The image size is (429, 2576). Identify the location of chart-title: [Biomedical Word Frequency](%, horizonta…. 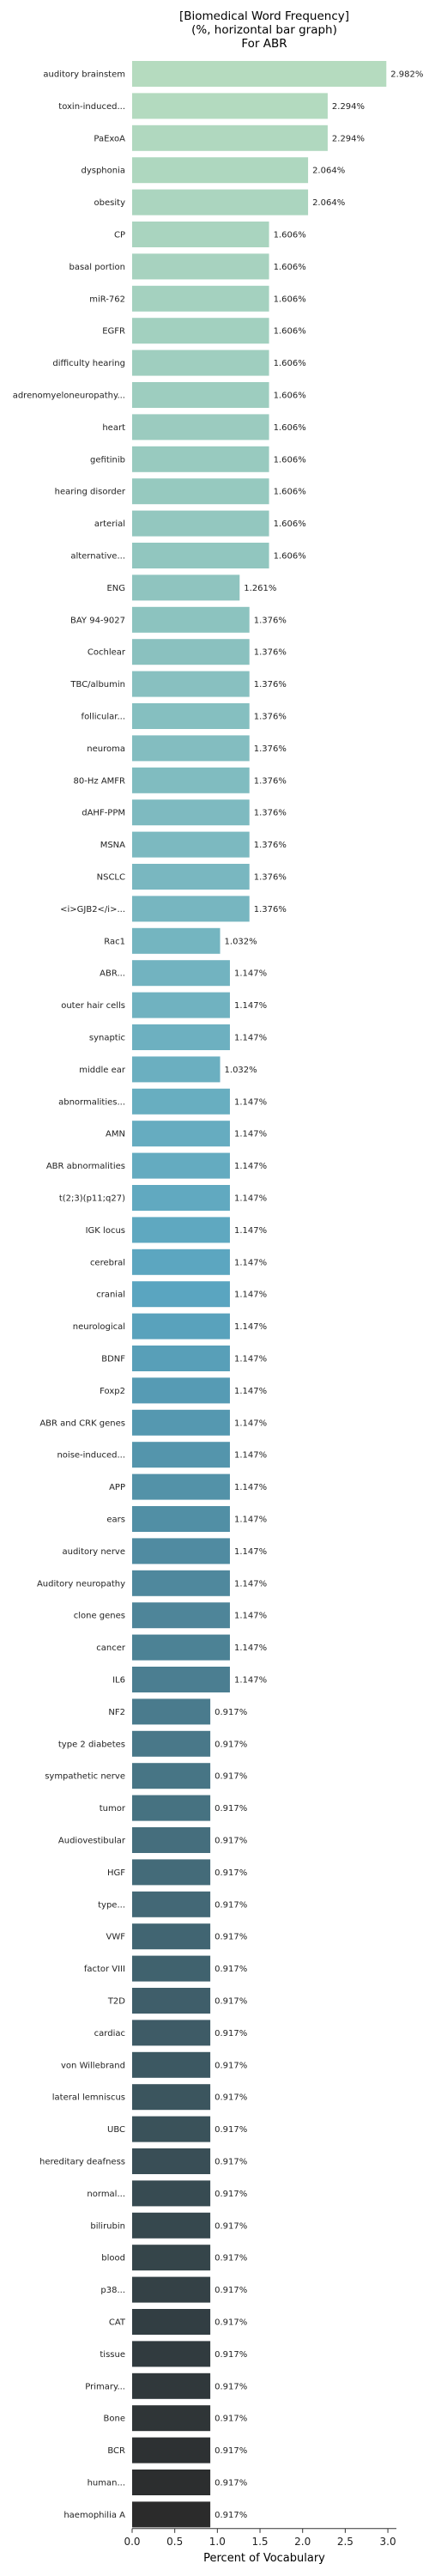
(264, 30).